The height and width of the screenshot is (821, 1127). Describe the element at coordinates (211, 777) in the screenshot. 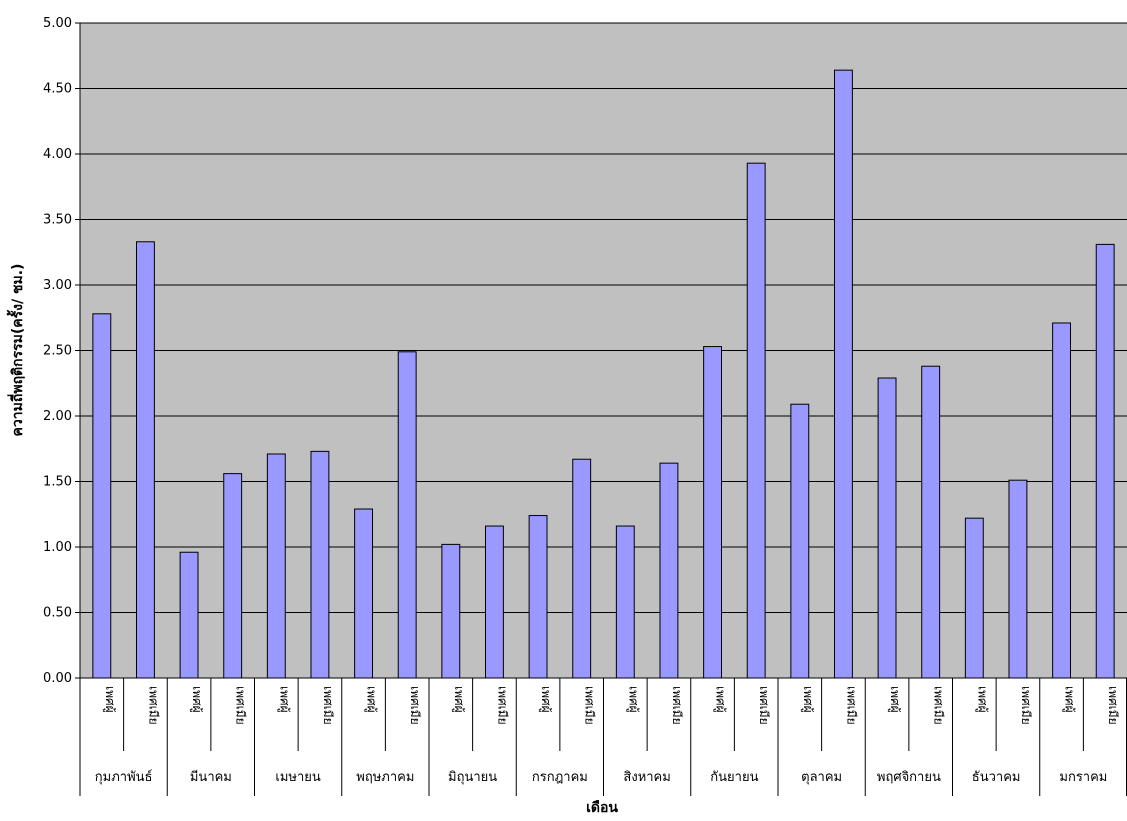

I see `x-category-label: มีนาคม` at that location.